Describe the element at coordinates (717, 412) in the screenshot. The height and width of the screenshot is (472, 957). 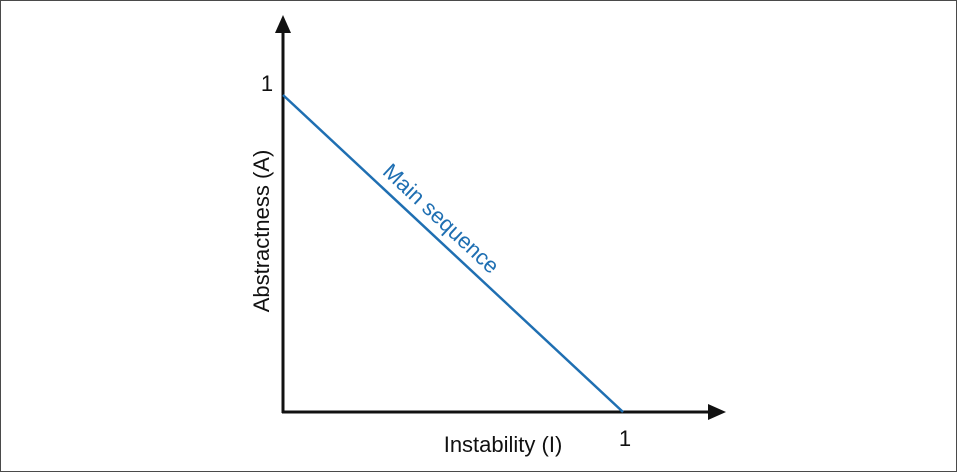
I see `x-axis-arrow` at that location.